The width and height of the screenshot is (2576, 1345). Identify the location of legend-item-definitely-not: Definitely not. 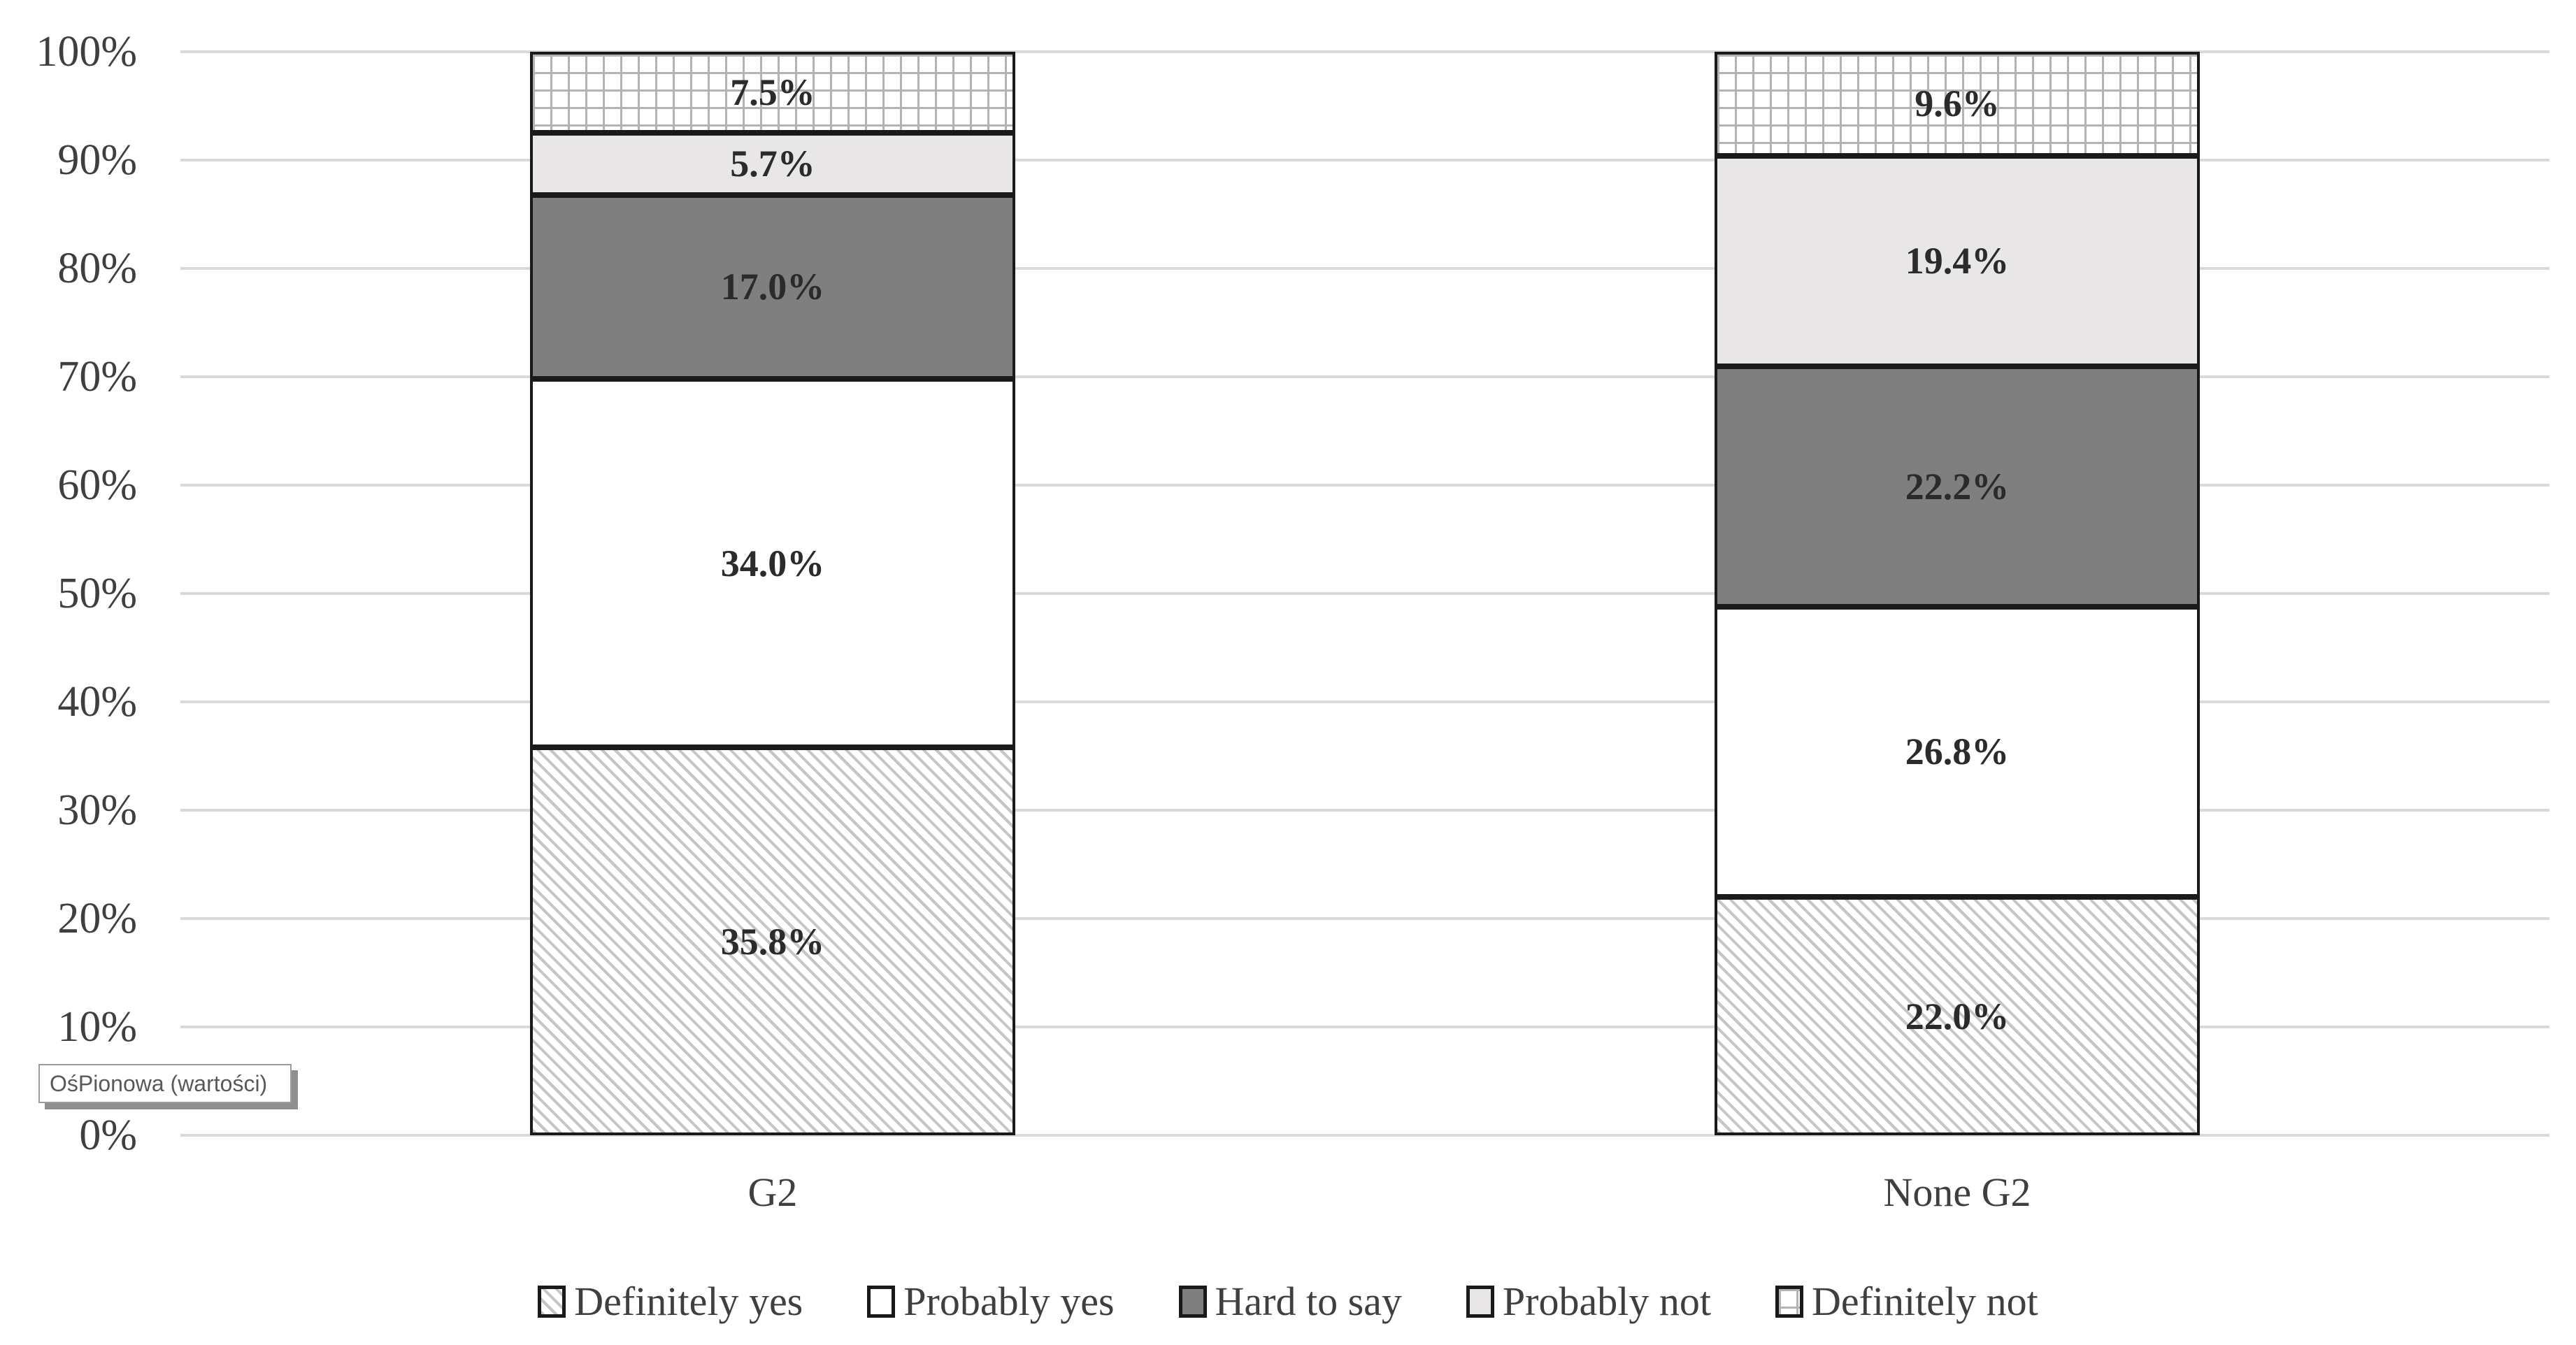
(1906, 1301).